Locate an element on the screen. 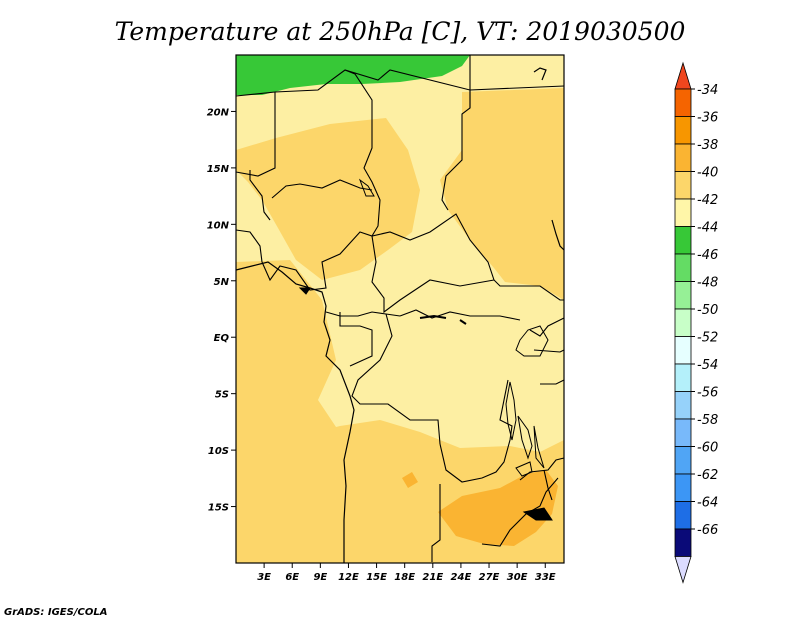  colorbar-label: -46 is located at coordinates (707, 255).